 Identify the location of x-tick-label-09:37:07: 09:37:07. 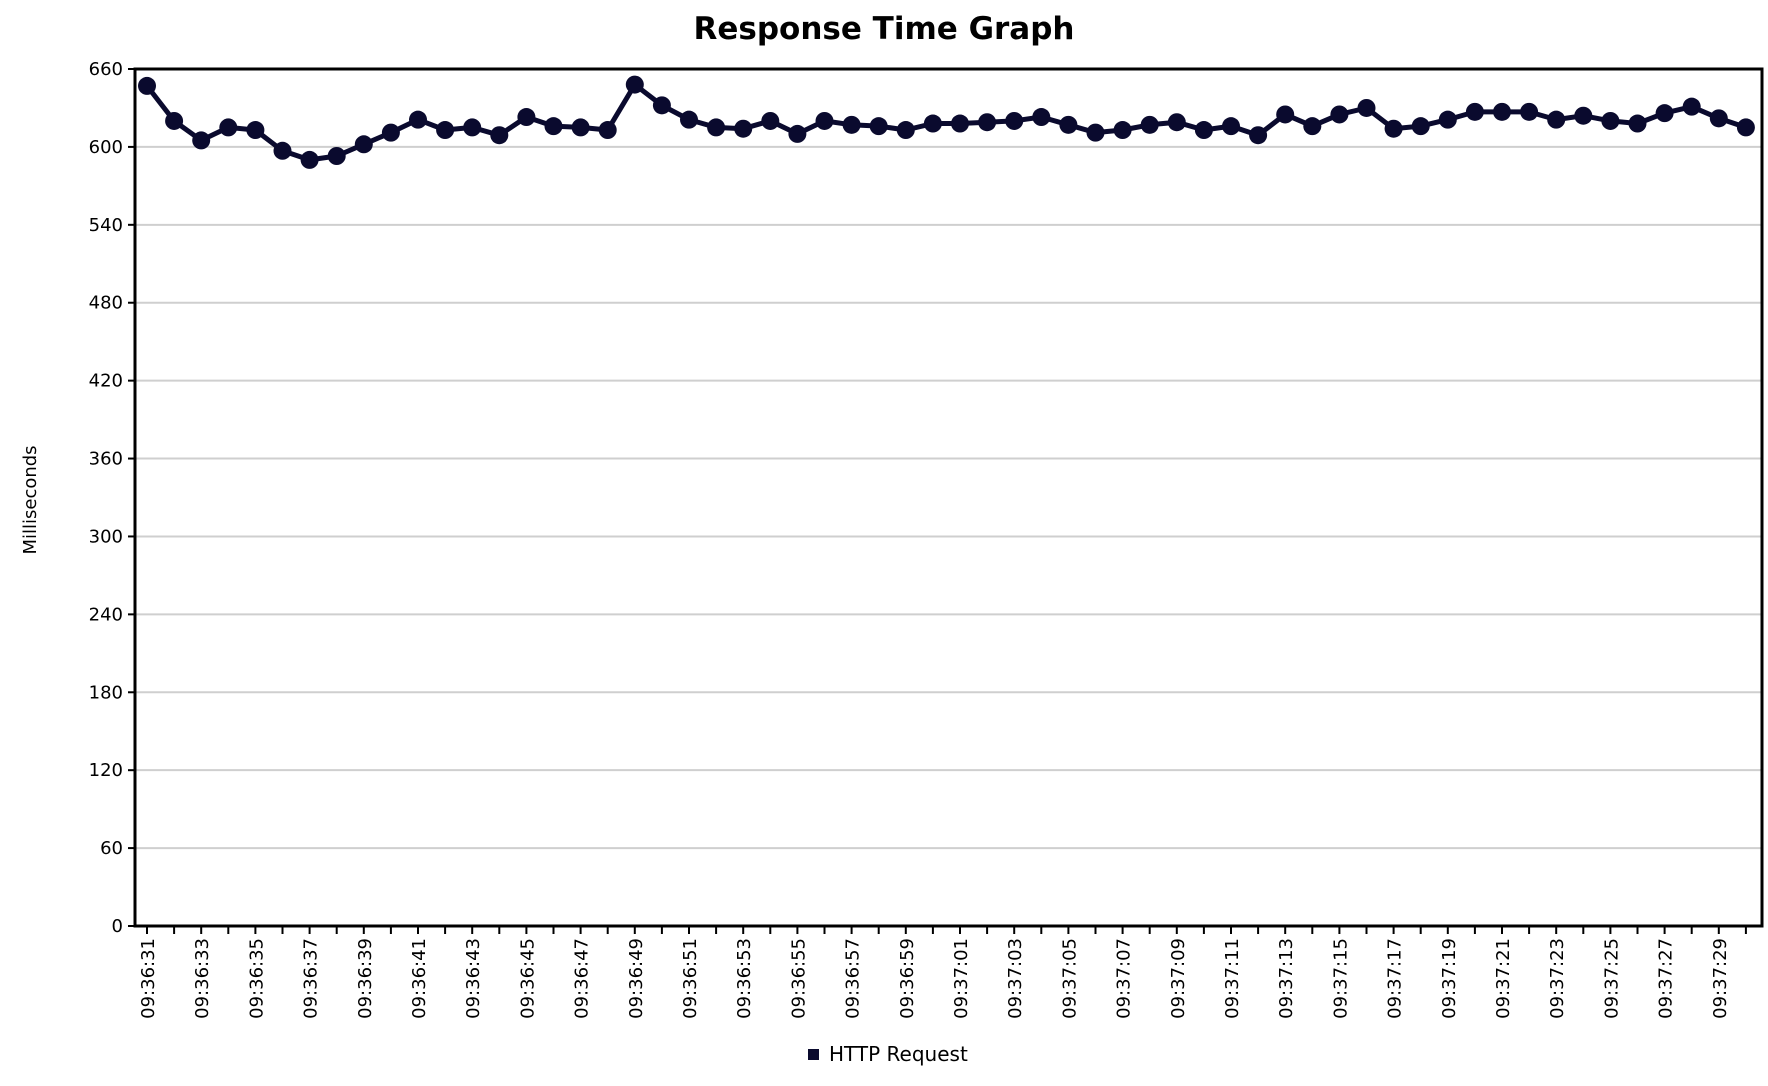
(1124, 978).